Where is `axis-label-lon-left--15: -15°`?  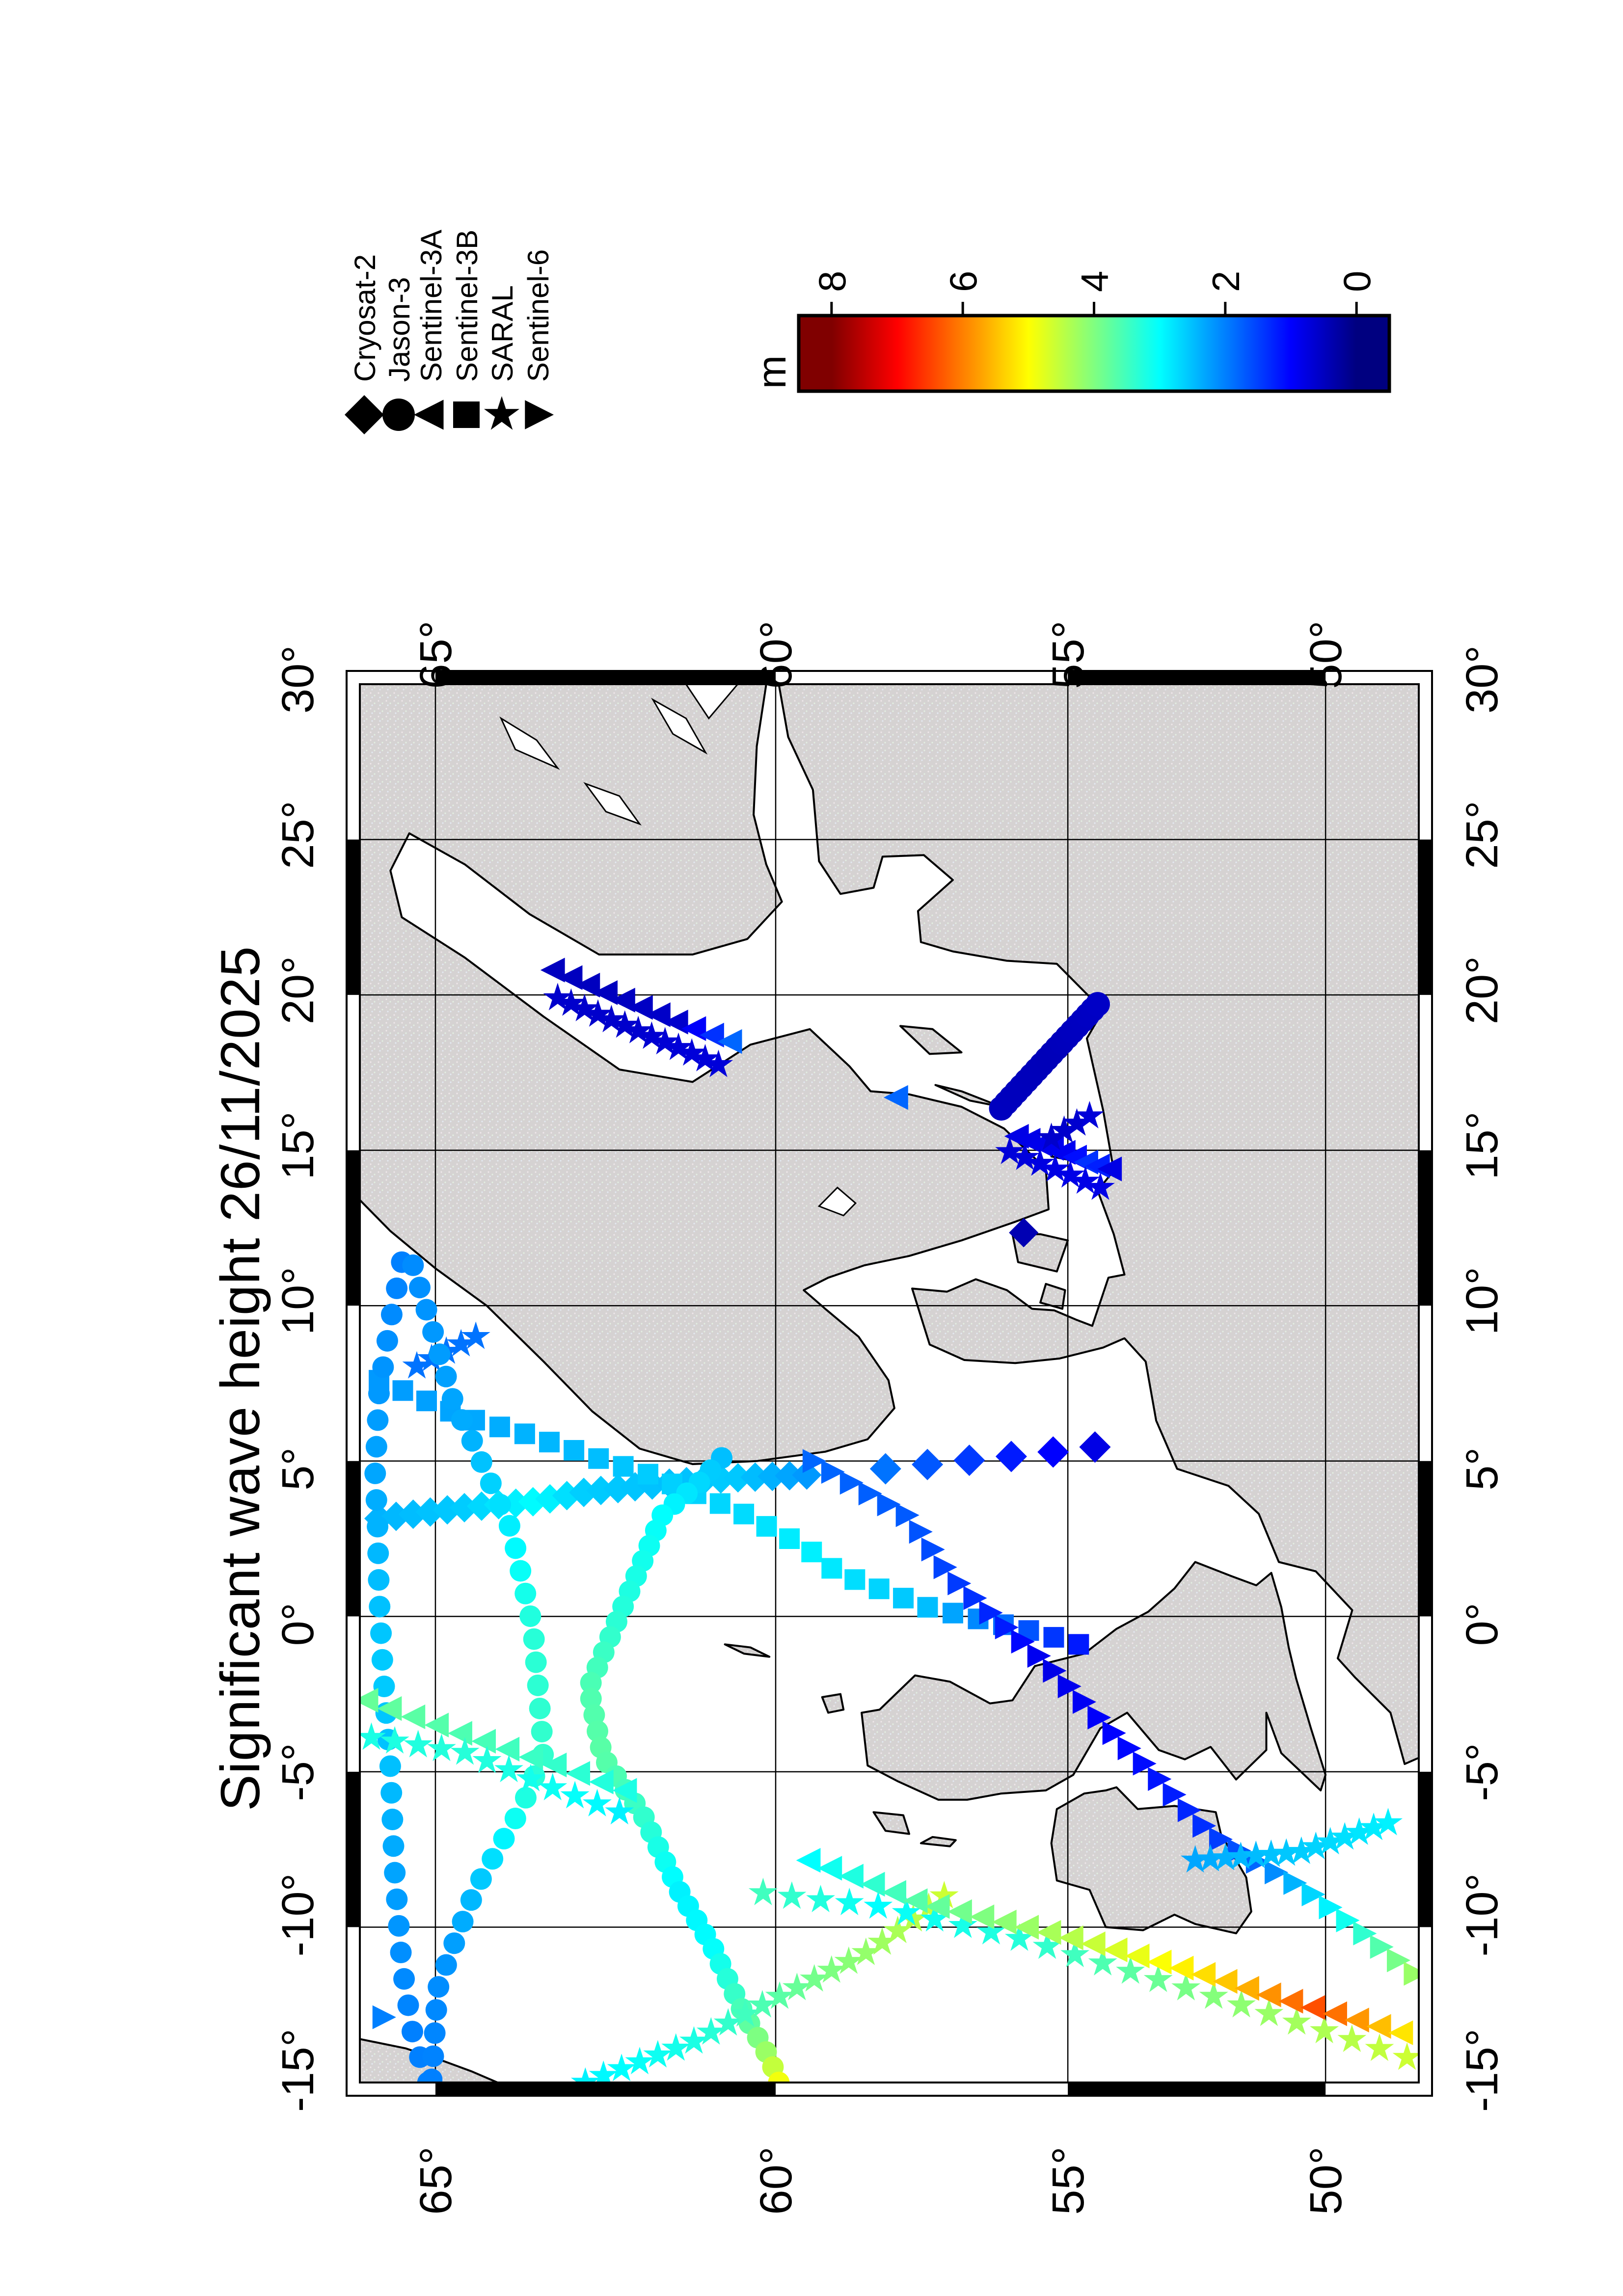 axis-label-lon-left--15: -15° is located at coordinates (298, 2070).